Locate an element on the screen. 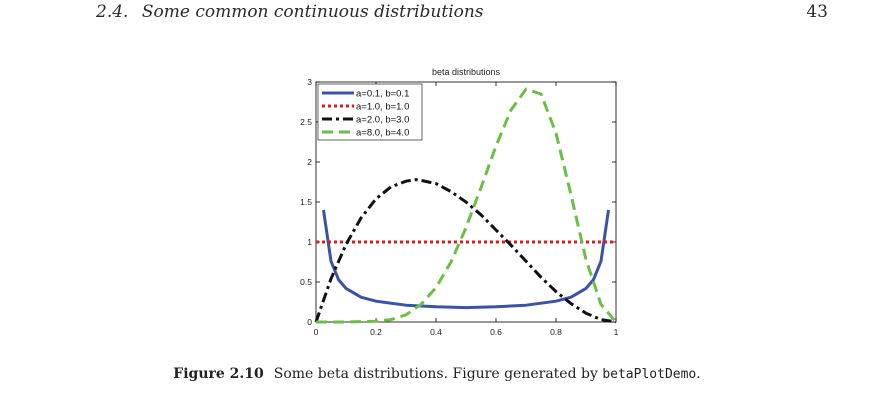 The image size is (874, 416). y-tick-label: 0.5 is located at coordinates (306, 282).